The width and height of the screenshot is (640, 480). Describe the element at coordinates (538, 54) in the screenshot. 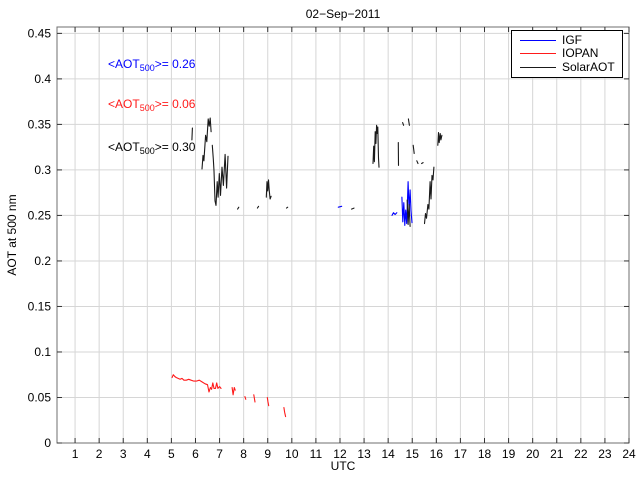

I see `legend-line-sample-iopan` at that location.